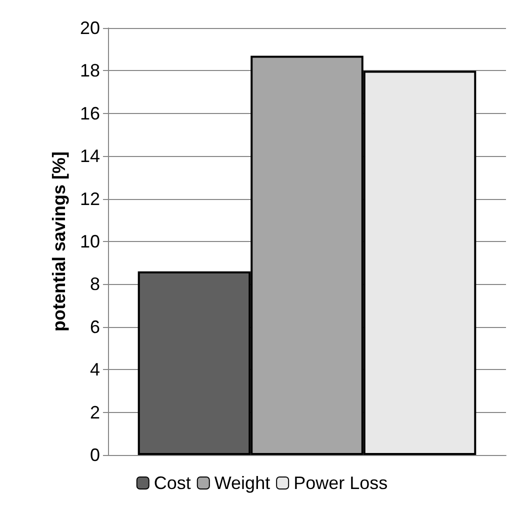 Image resolution: width=524 pixels, height=505 pixels. Describe the element at coordinates (90, 28) in the screenshot. I see `y-tick-label: 20` at that location.